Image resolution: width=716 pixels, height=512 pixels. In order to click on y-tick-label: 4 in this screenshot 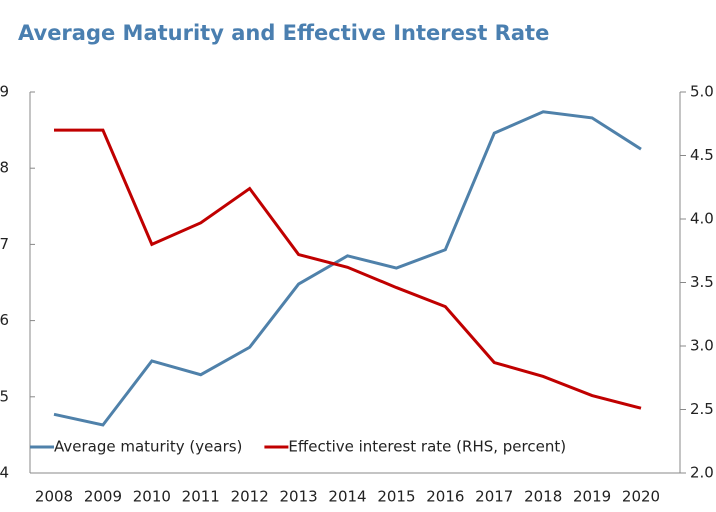, I will do `click(4, 473)`.